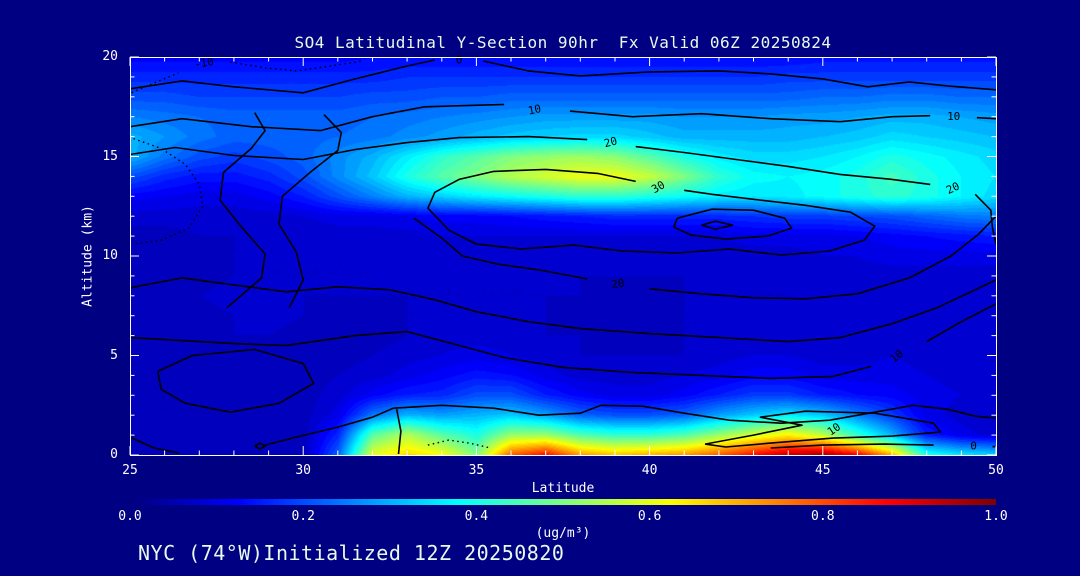 The width and height of the screenshot is (1080, 576). I want to click on y-tick-label: 5, so click(114, 355).